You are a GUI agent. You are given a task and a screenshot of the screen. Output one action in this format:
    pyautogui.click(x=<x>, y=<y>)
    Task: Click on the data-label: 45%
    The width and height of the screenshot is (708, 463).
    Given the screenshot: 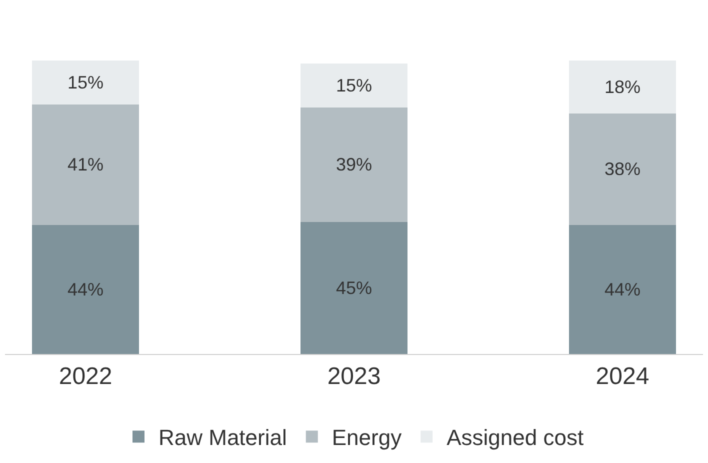 What is the action you would take?
    pyautogui.click(x=354, y=288)
    